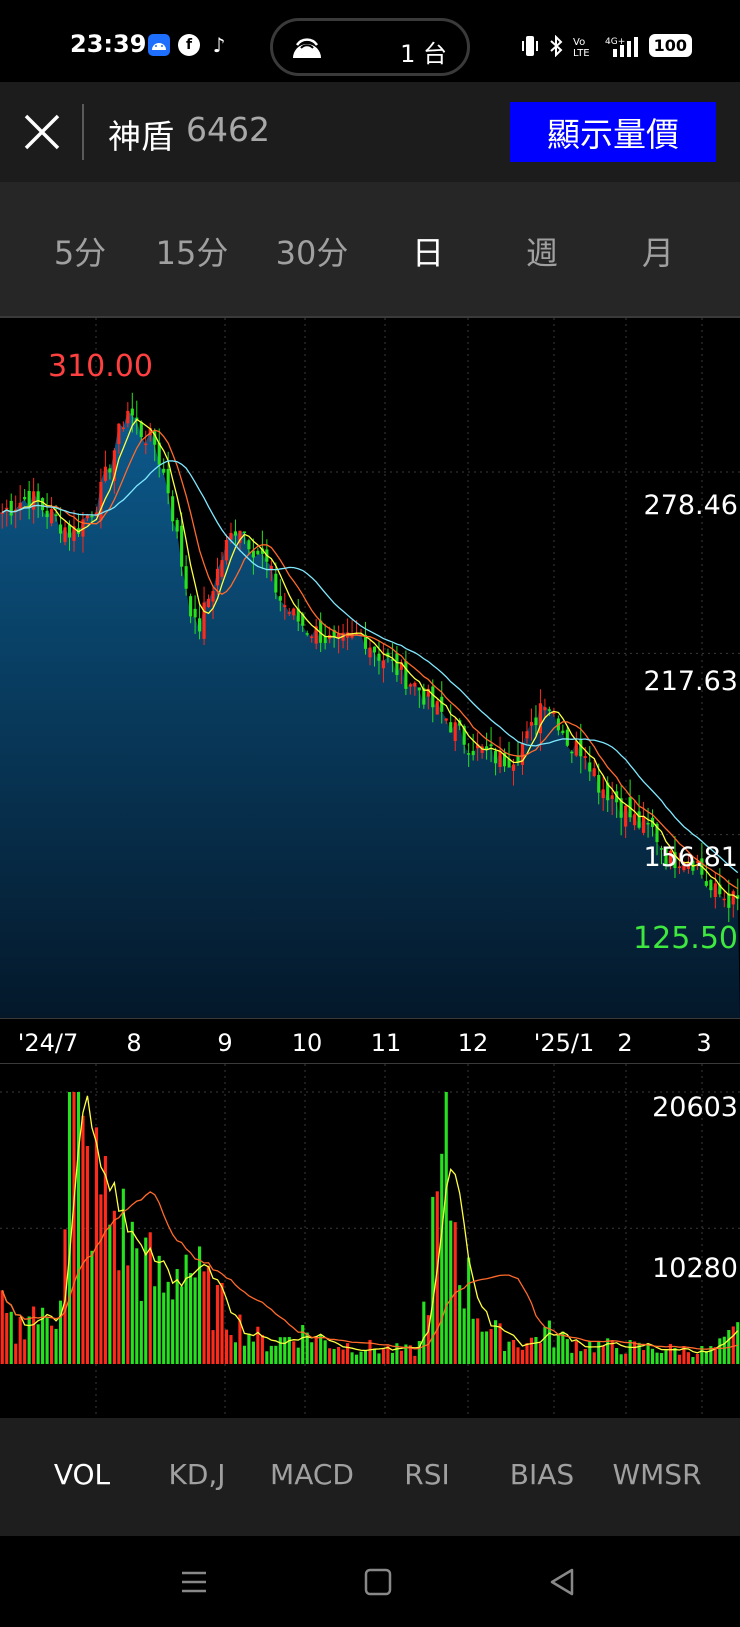 The image size is (740, 1627). I want to click on date-tick-label: 2, so click(625, 1043).